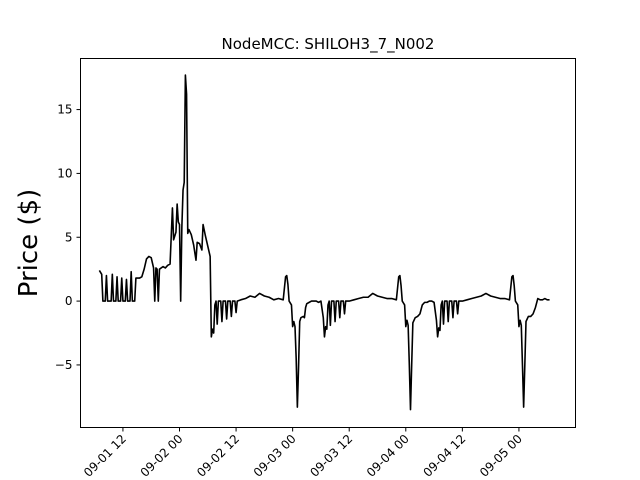  What do you see at coordinates (64, 110) in the screenshot?
I see `y-tick-label: 15` at bounding box center [64, 110].